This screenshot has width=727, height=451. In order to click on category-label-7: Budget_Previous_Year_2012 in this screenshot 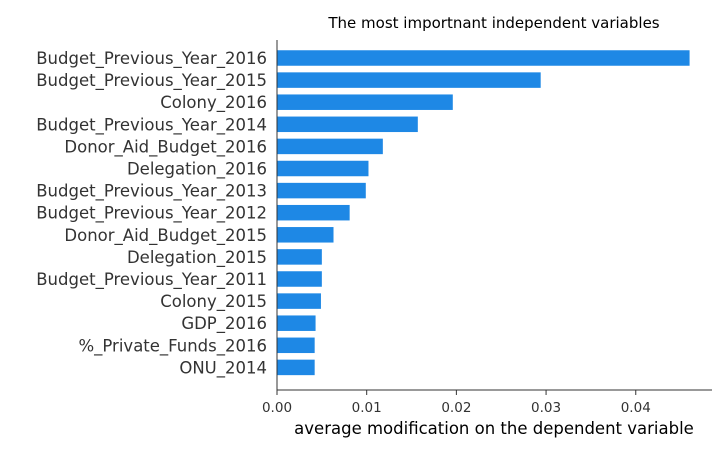, I will do `click(151, 214)`.